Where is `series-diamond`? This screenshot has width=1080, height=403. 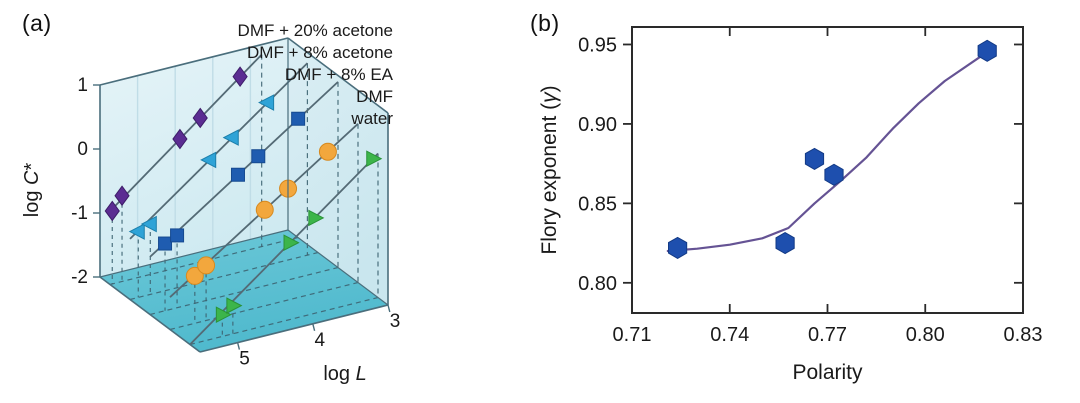 series-diamond is located at coordinates (176, 144).